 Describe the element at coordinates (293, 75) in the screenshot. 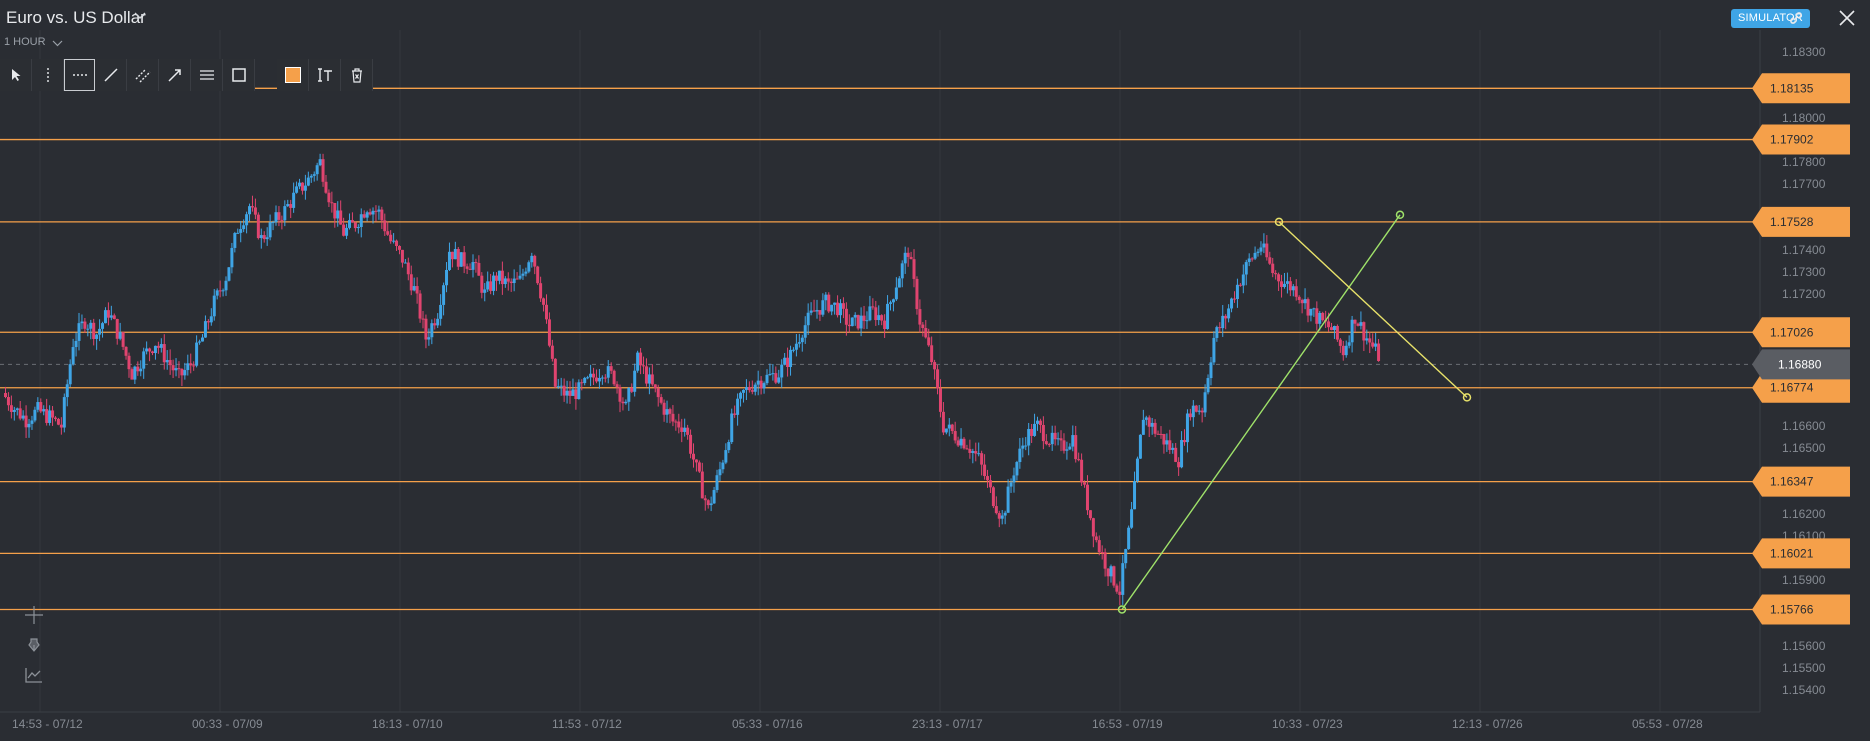

I see `line-color-button` at that location.